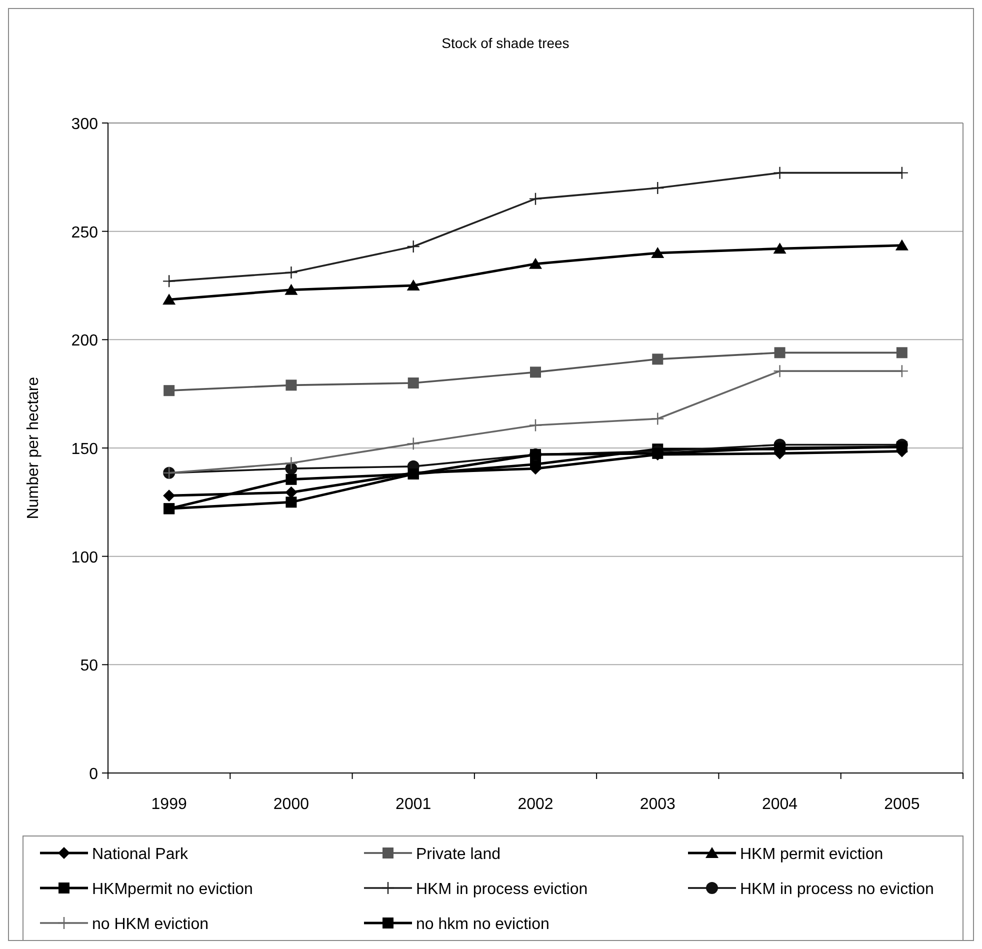 Image resolution: width=982 pixels, height=949 pixels. What do you see at coordinates (169, 804) in the screenshot?
I see `x-tick-label: 1999` at bounding box center [169, 804].